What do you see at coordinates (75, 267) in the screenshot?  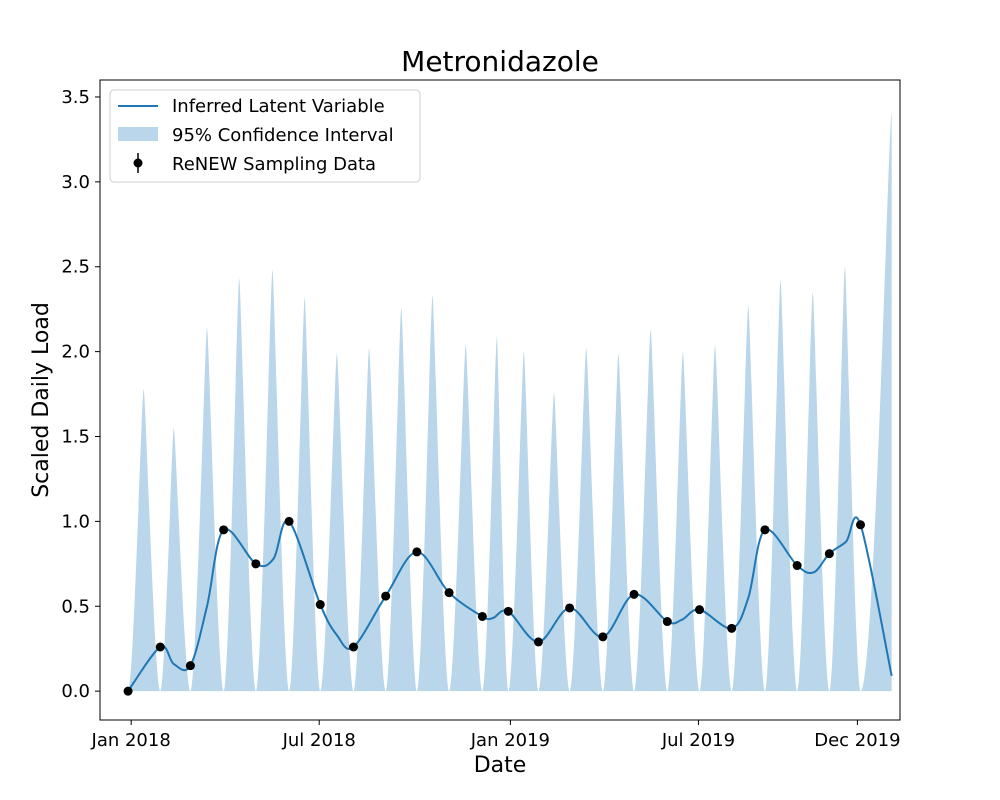 I see `y-tick-label: 2.5` at bounding box center [75, 267].